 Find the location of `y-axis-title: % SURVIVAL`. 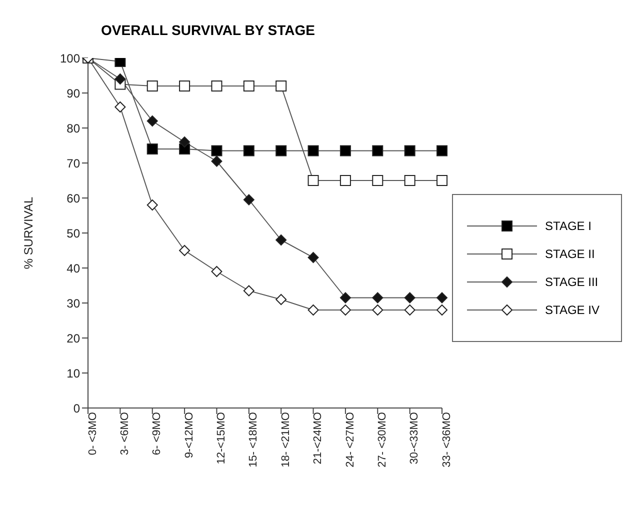

y-axis-title: % SURVIVAL is located at coordinates (28, 233).